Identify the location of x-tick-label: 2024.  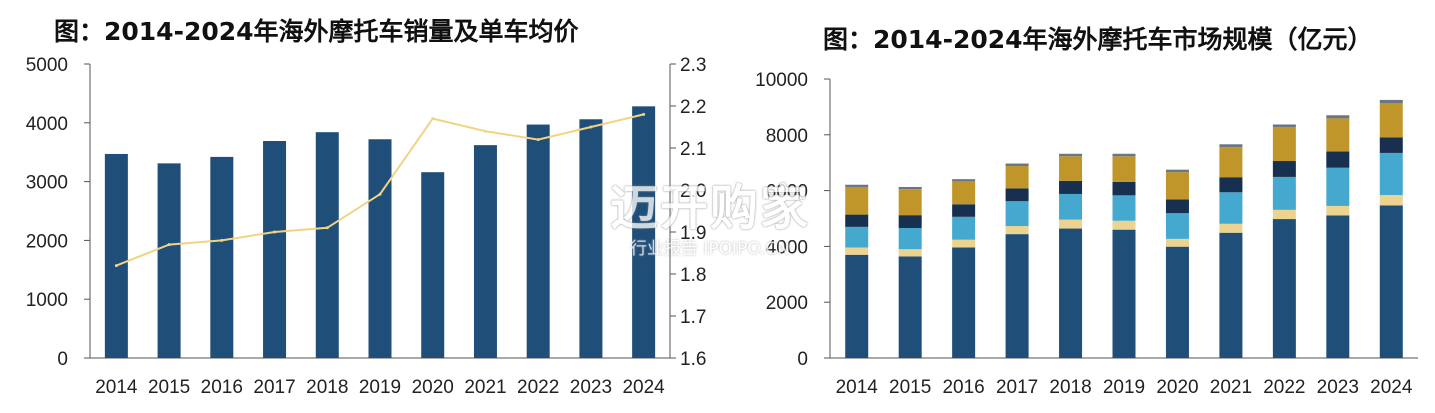
(643, 387).